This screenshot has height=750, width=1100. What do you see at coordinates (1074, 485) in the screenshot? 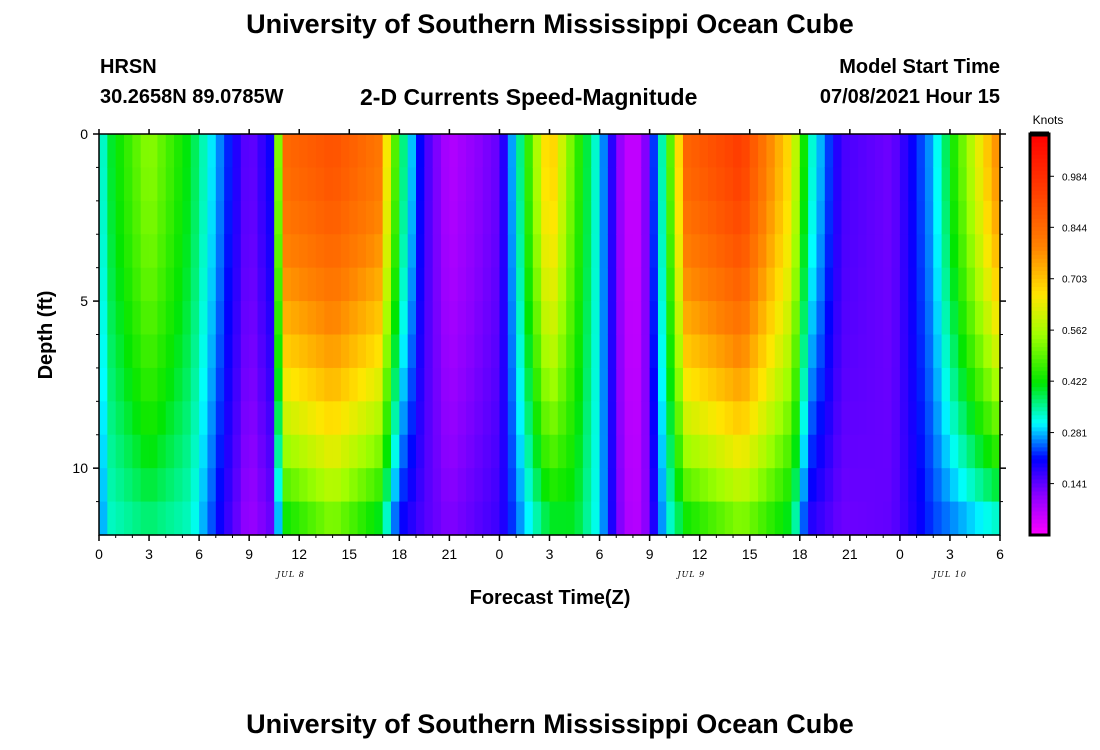
I see `colorbar-tick-label: 0.141` at bounding box center [1074, 485].